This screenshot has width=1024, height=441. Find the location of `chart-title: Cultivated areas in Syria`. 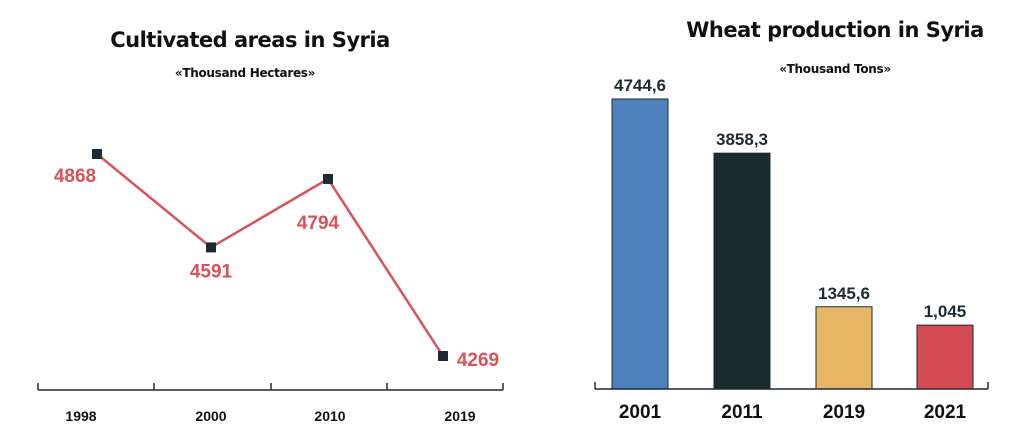

chart-title: Cultivated areas in Syria is located at coordinates (250, 40).